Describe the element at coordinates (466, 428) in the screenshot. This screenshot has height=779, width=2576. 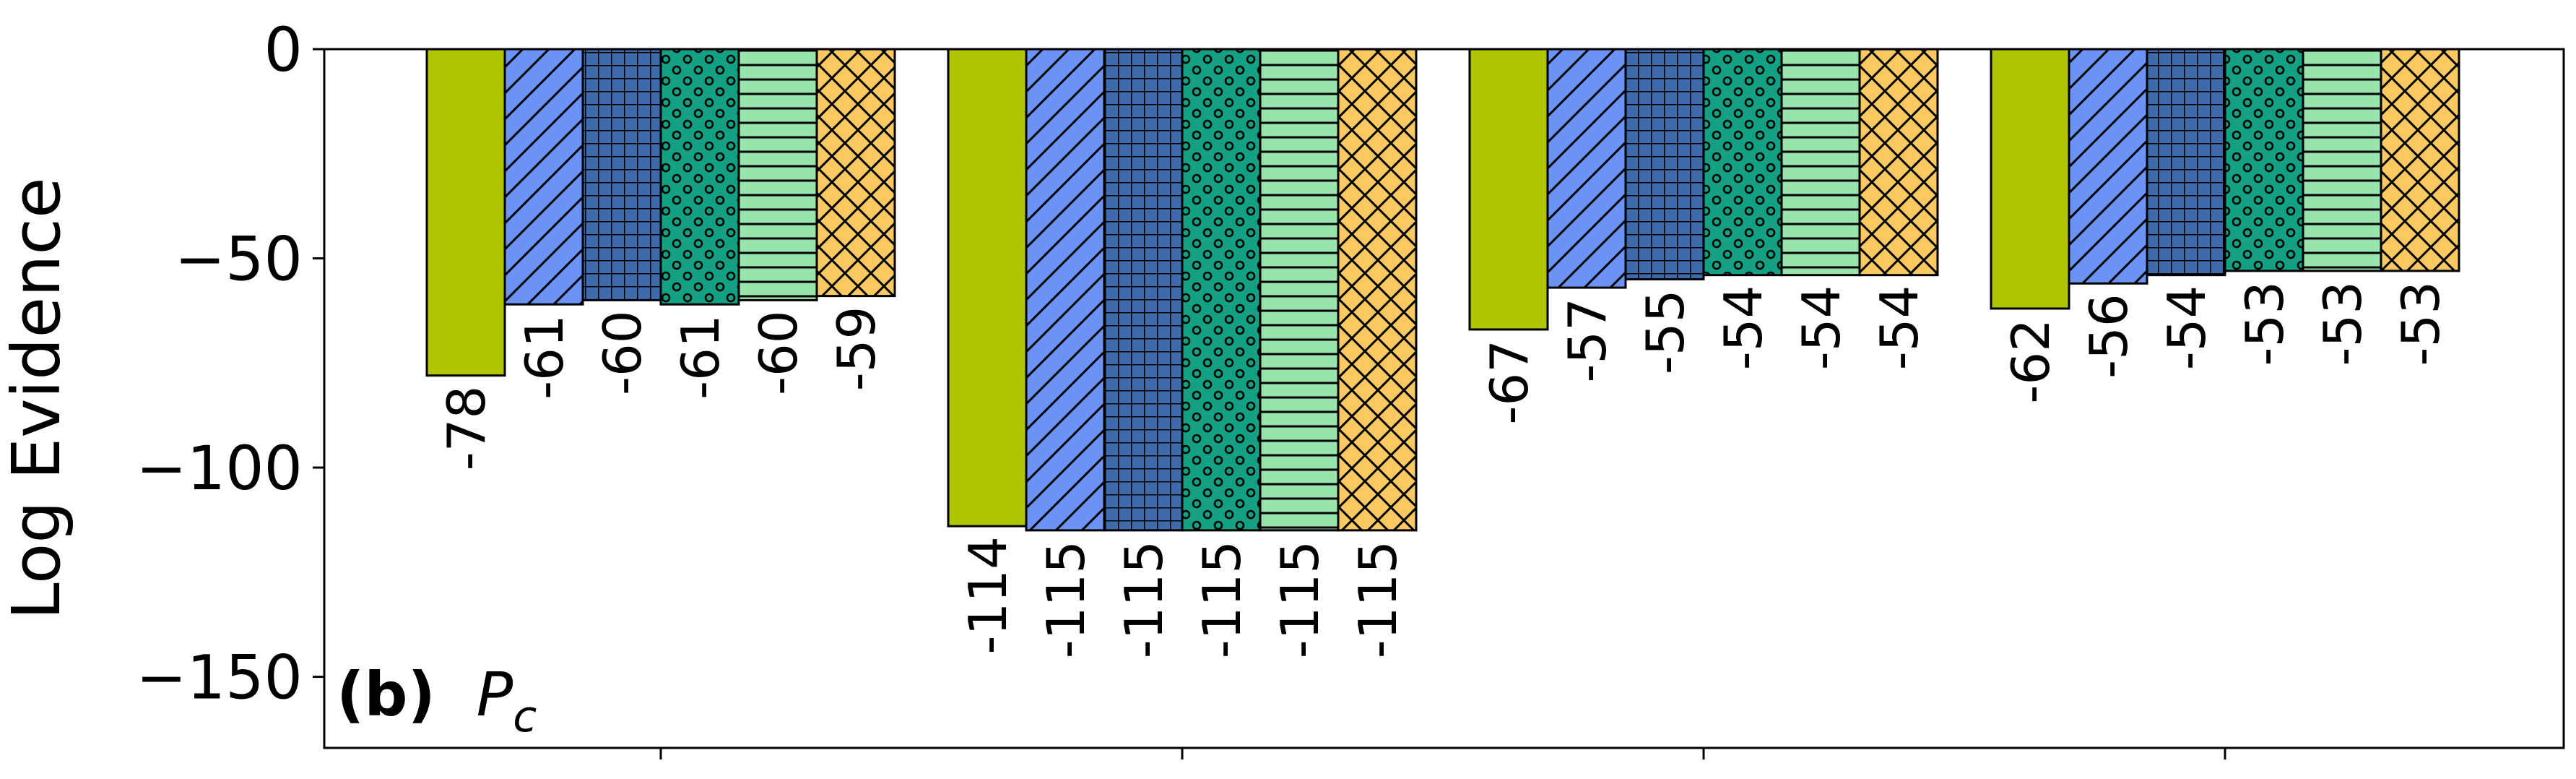
I see `bar-value-label: -78` at that location.